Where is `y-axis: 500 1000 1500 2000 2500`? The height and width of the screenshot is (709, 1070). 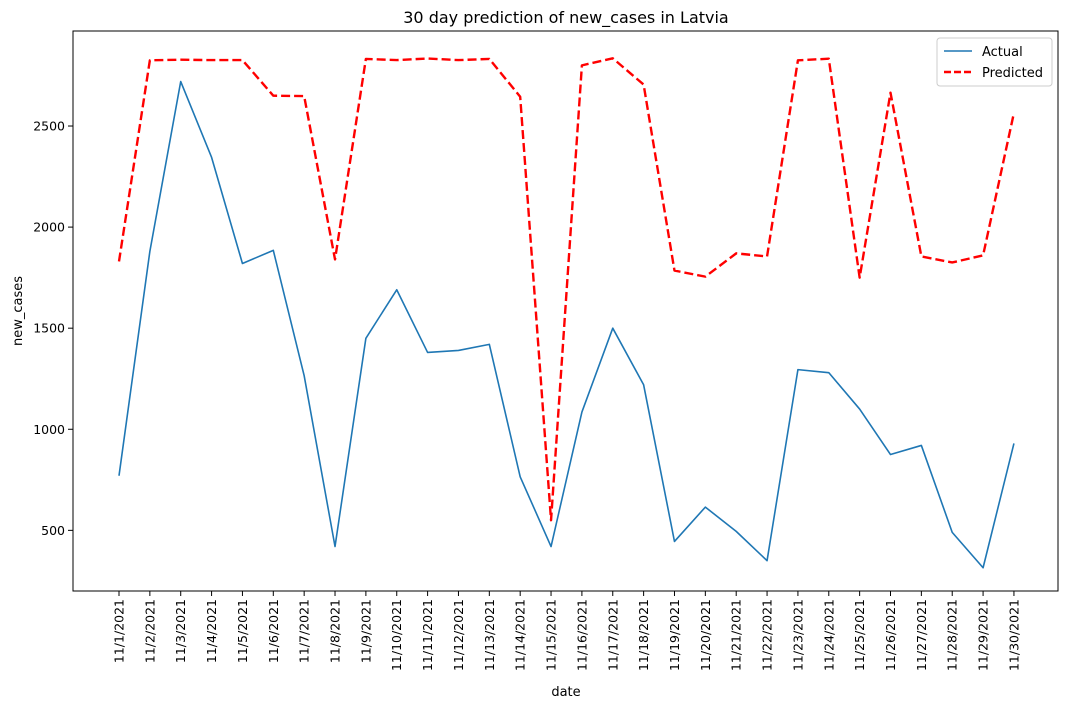
y-axis: 500 1000 1500 2000 2500 is located at coordinates (53, 328).